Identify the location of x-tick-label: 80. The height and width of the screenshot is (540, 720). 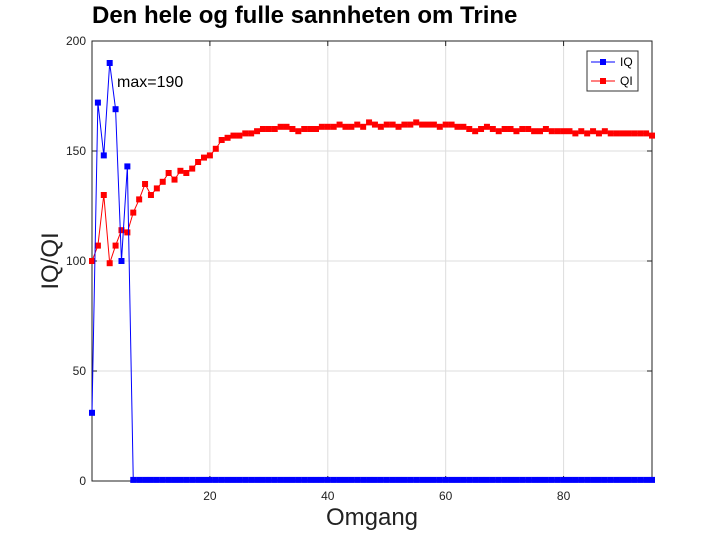
(564, 496).